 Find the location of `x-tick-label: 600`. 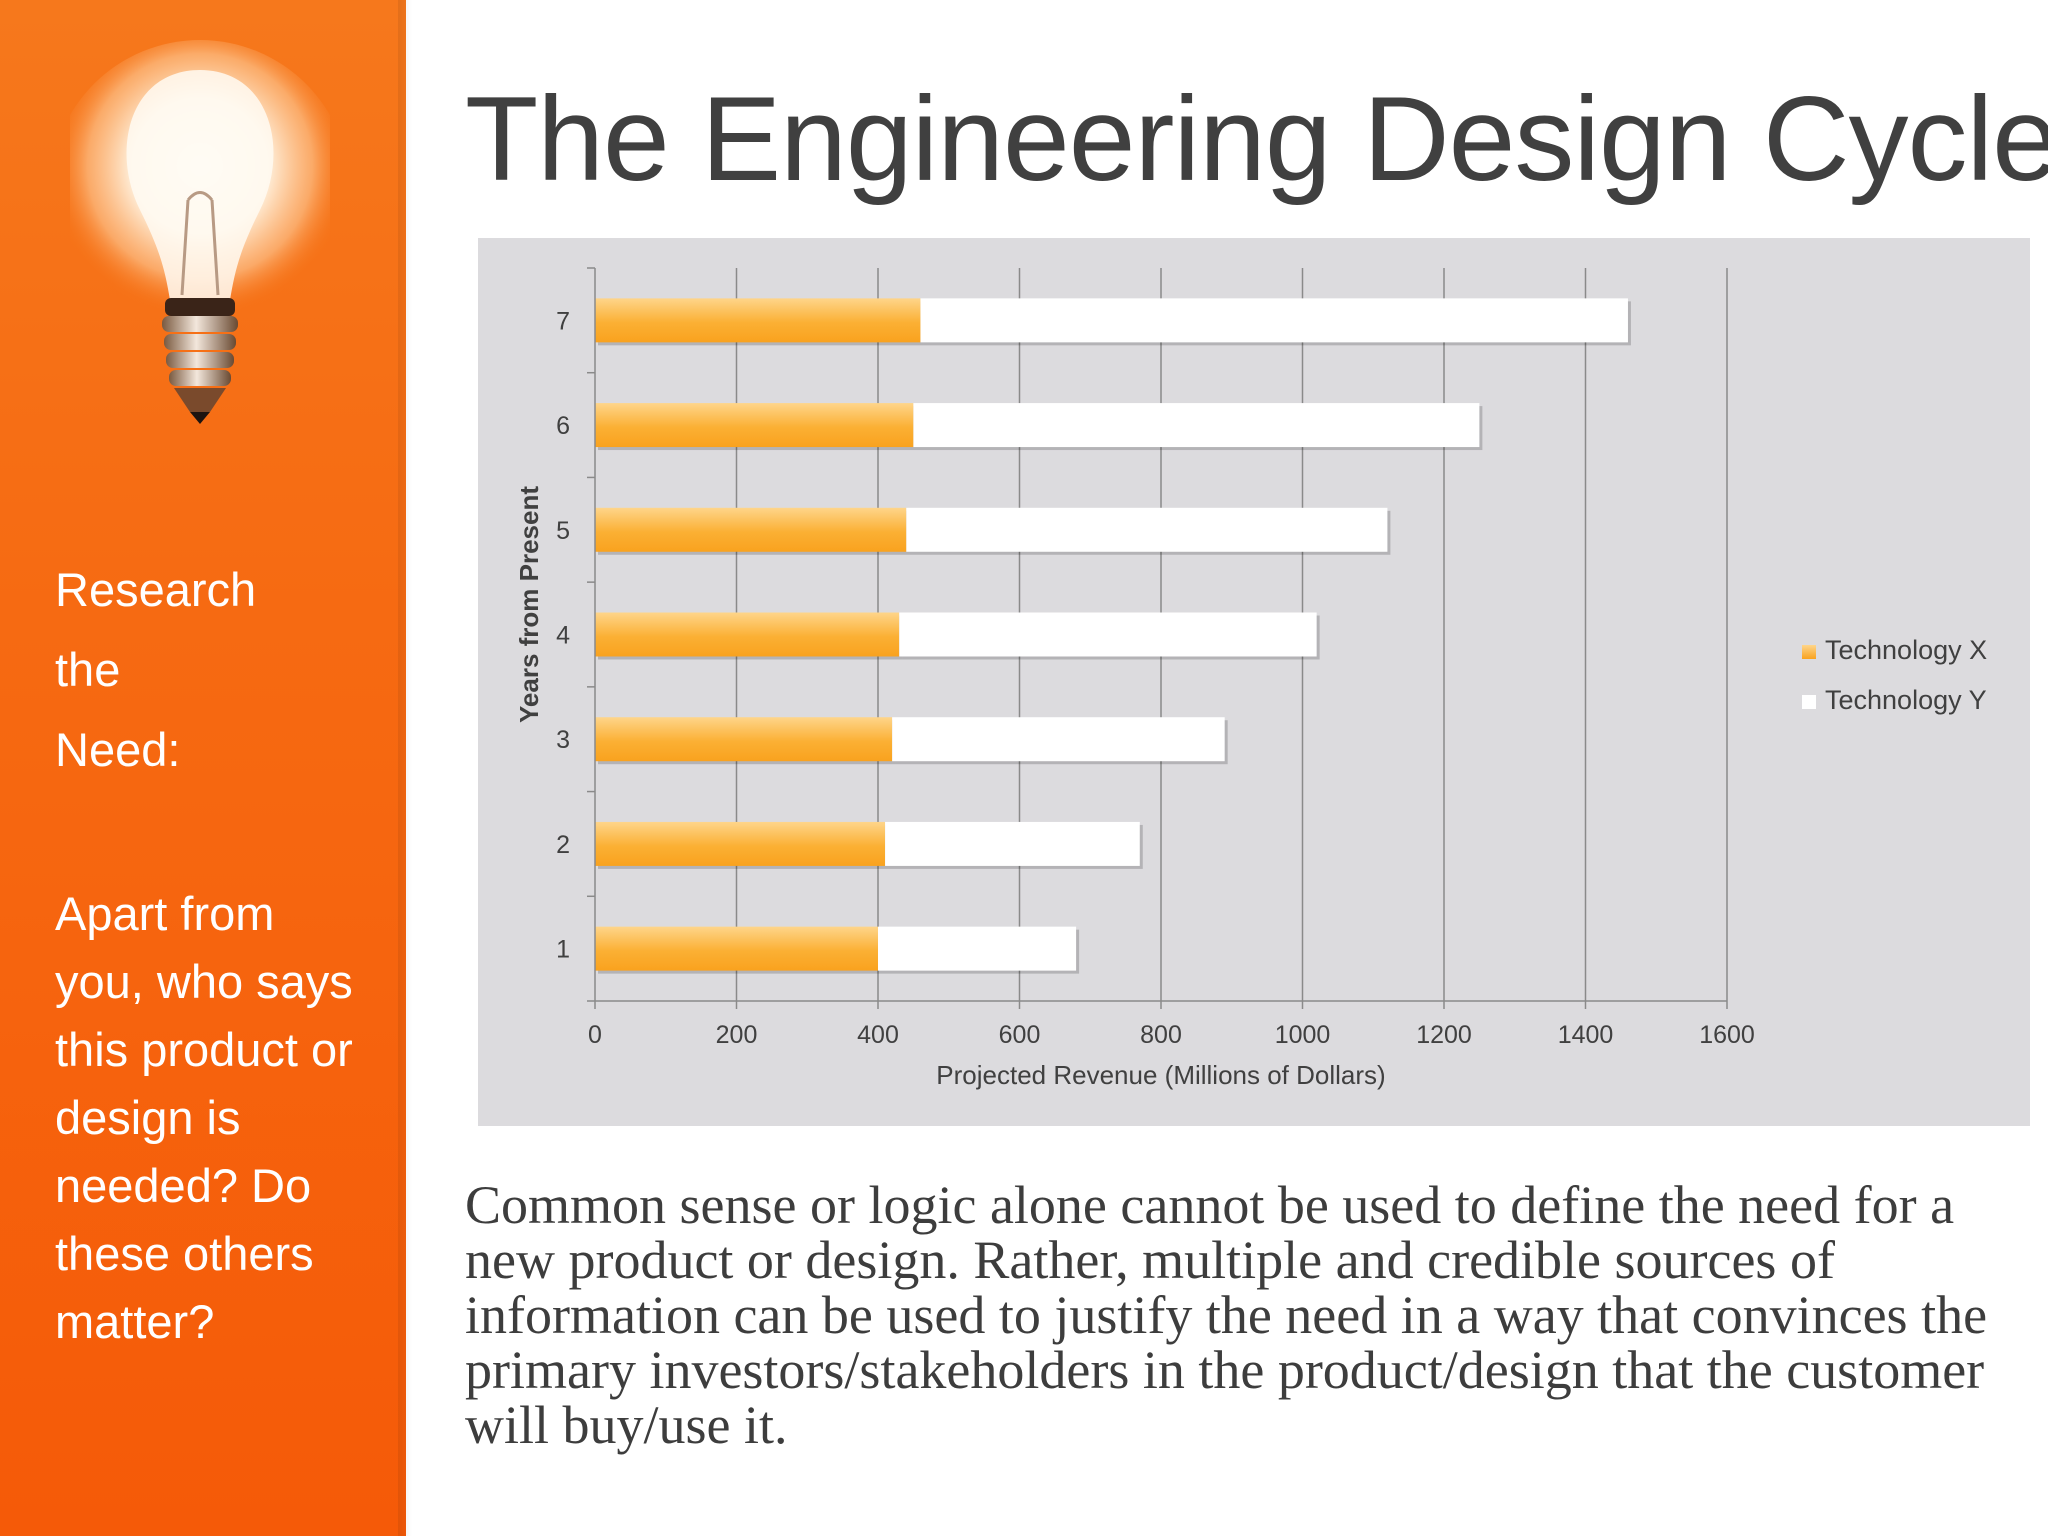

x-tick-label: 600 is located at coordinates (1020, 1035).